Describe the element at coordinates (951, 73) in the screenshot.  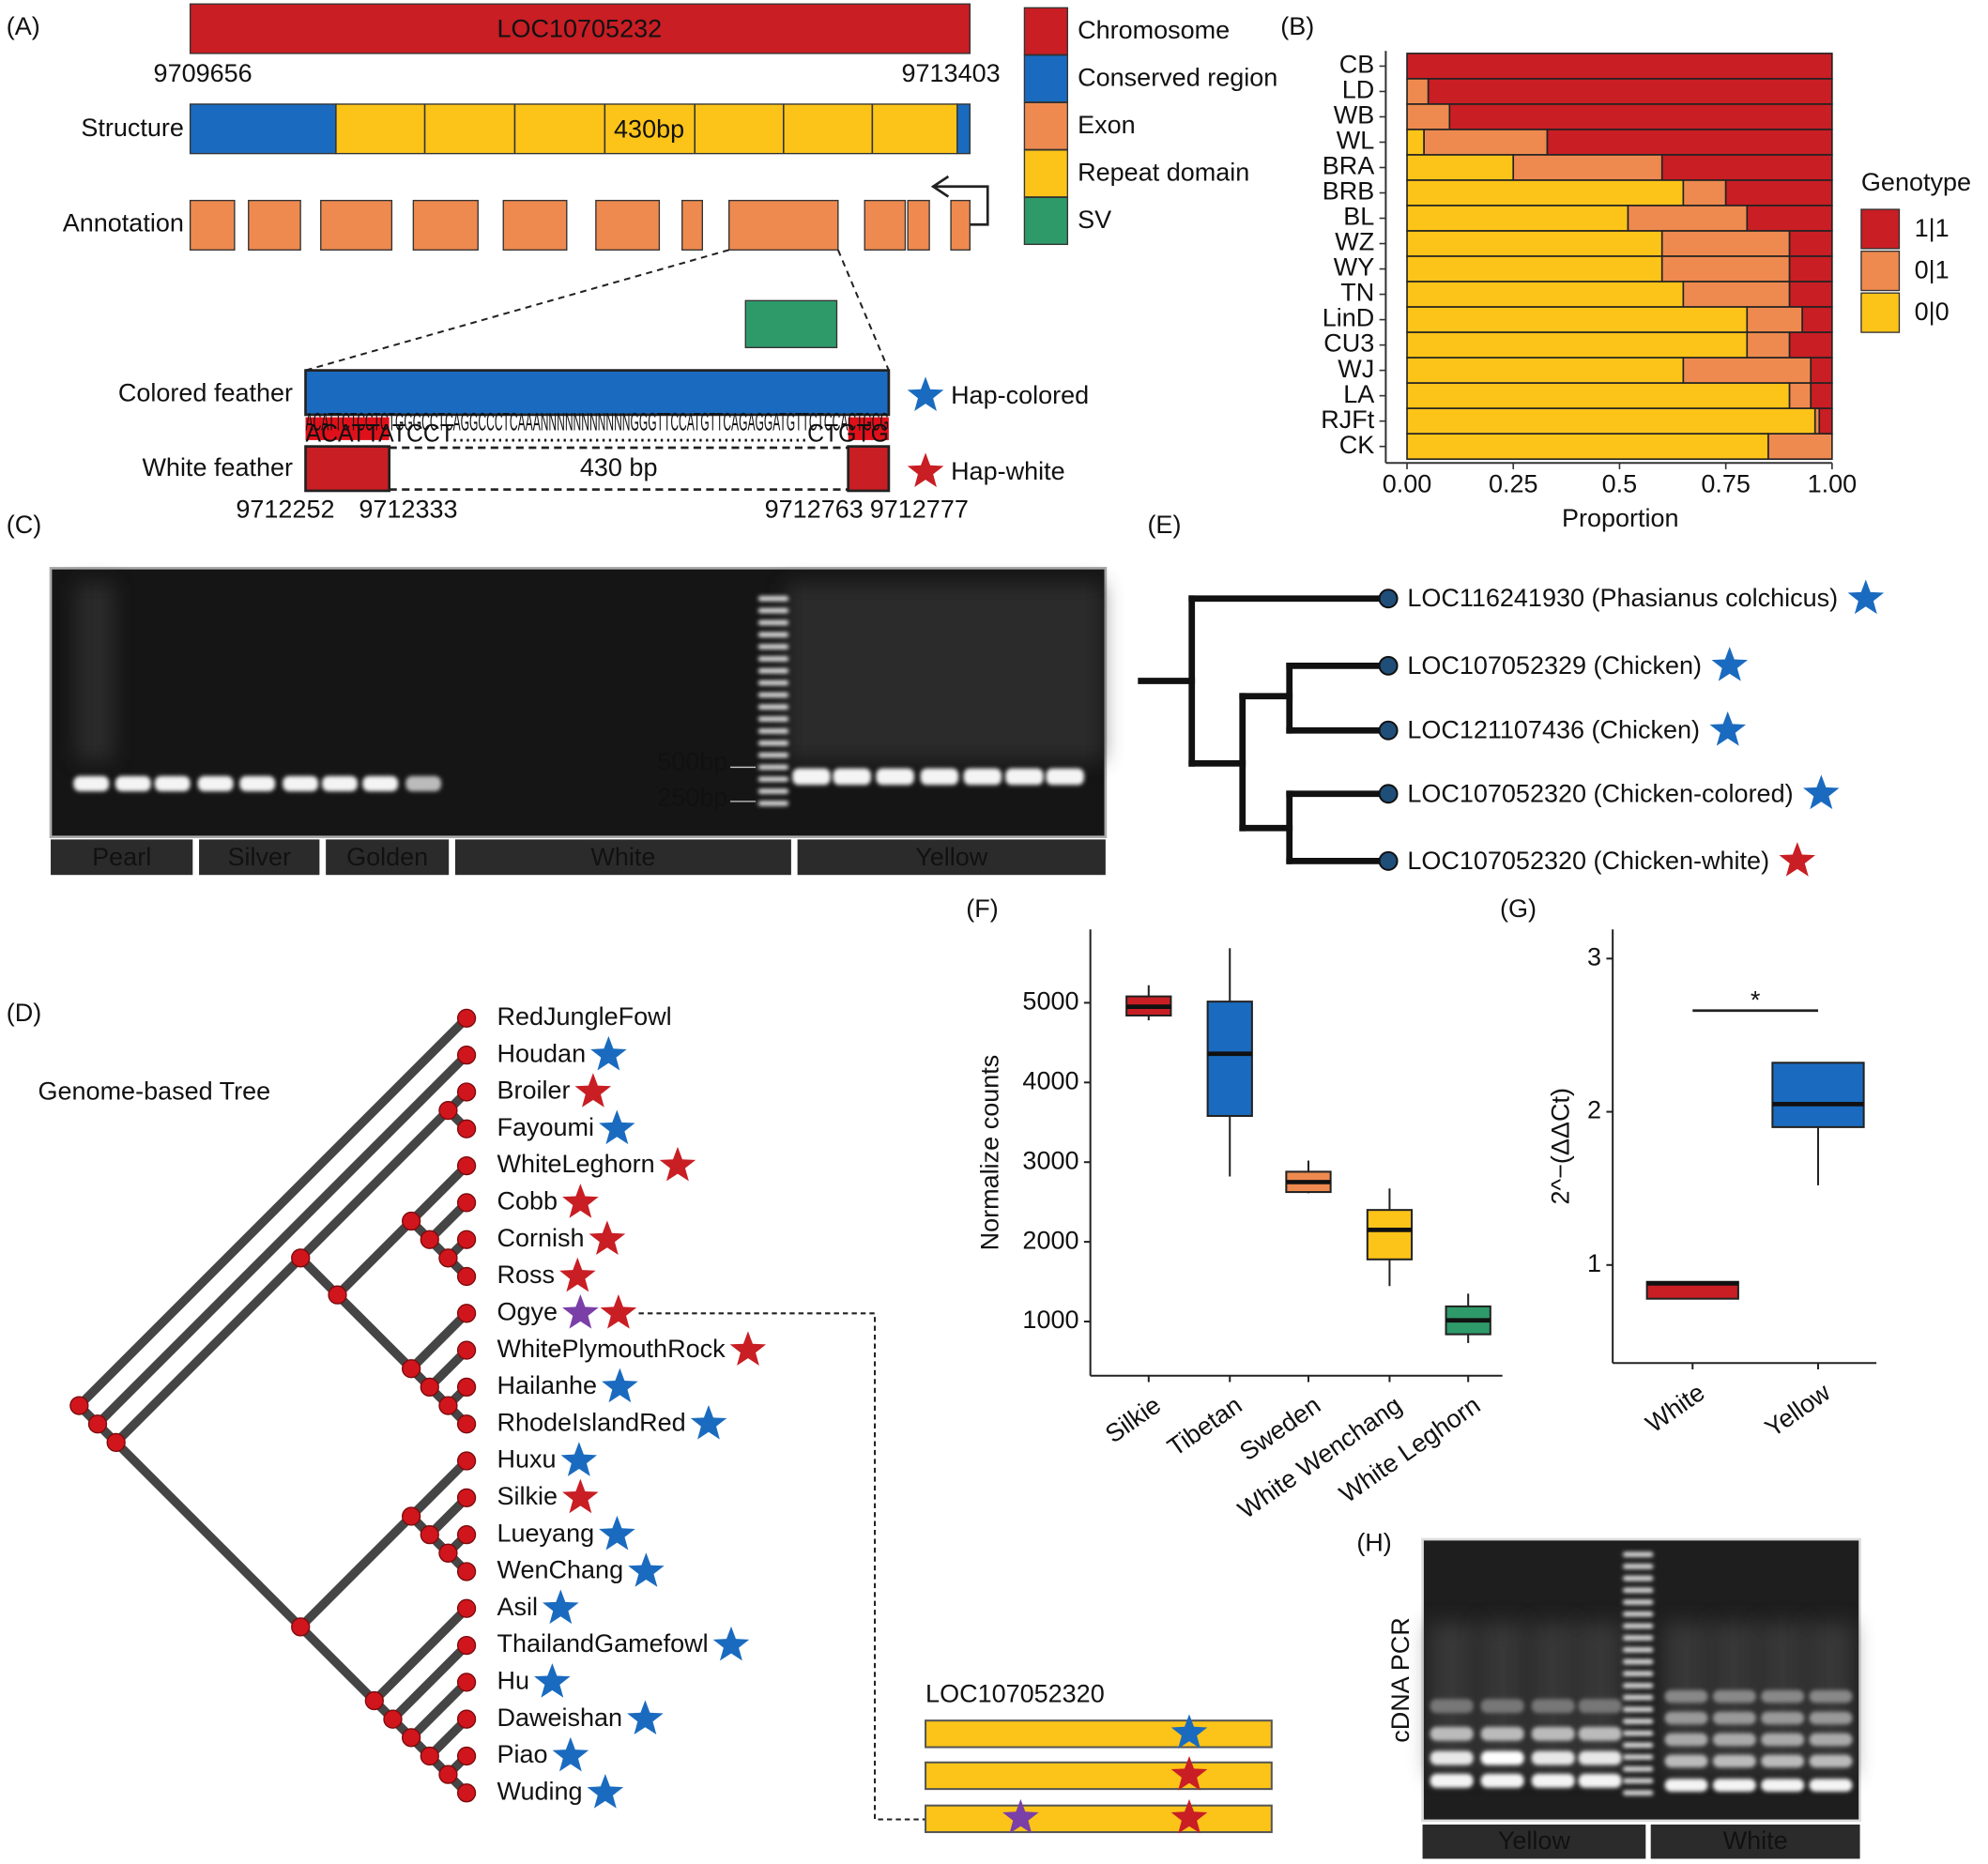
I see `coordinate: 9713403` at that location.